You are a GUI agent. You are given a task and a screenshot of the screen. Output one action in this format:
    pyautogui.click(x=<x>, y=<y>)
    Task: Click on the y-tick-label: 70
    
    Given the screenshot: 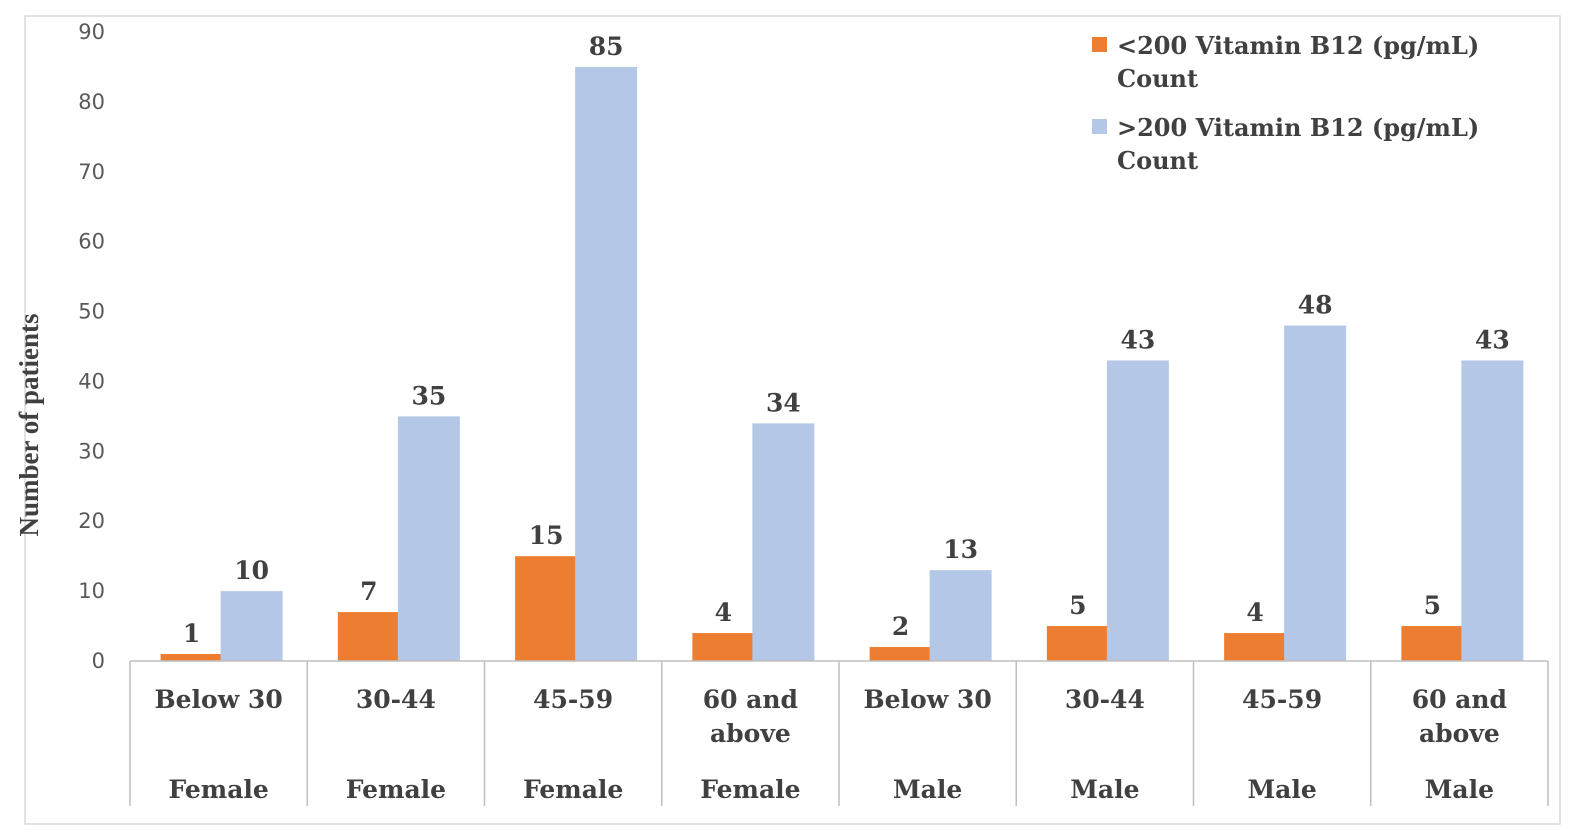 What is the action you would take?
    pyautogui.click(x=91, y=172)
    